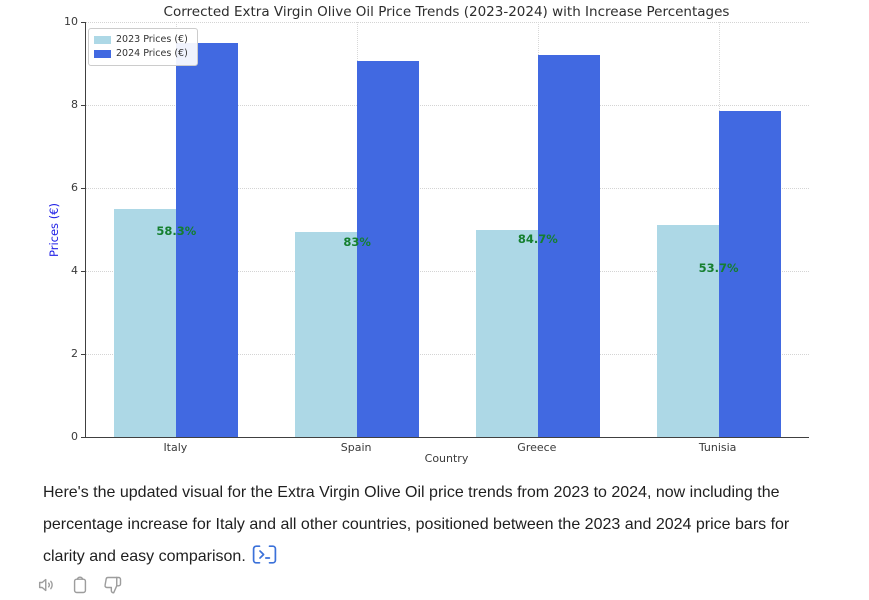  Describe the element at coordinates (388, 249) in the screenshot. I see `bar-spain-2024` at that location.